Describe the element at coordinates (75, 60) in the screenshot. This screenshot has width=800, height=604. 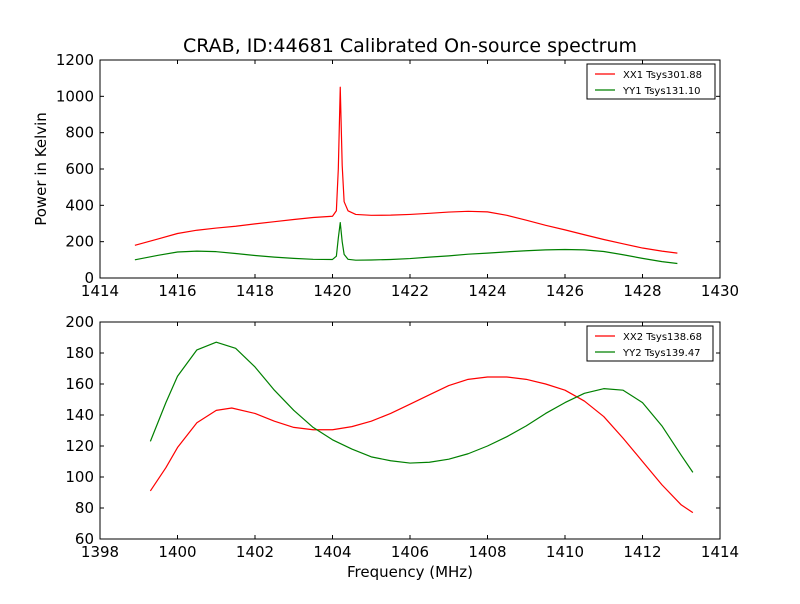
I see `y-tick-label: 1200` at that location.